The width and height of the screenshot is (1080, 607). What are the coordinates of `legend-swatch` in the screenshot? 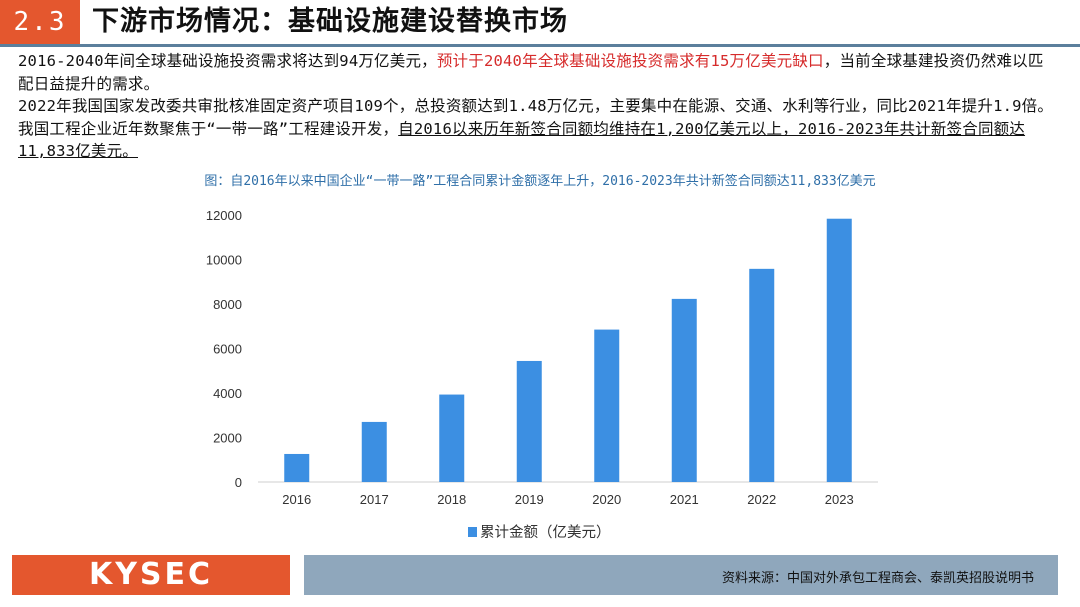 It's located at (472, 532).